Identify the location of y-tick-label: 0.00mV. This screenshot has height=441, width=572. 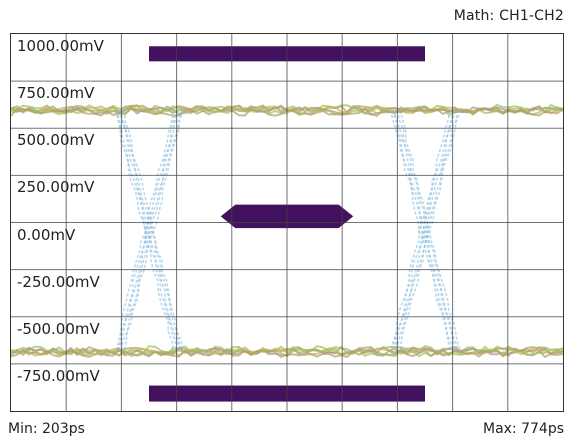
(46, 234).